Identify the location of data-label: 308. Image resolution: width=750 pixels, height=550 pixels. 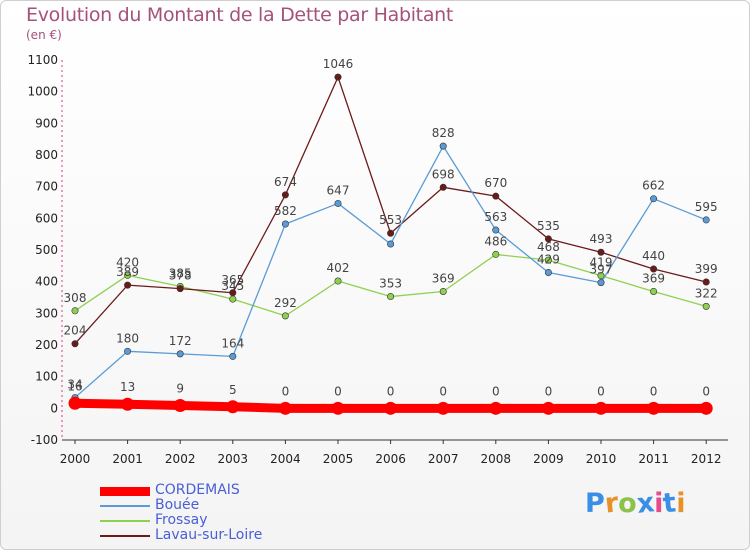
(75, 298).